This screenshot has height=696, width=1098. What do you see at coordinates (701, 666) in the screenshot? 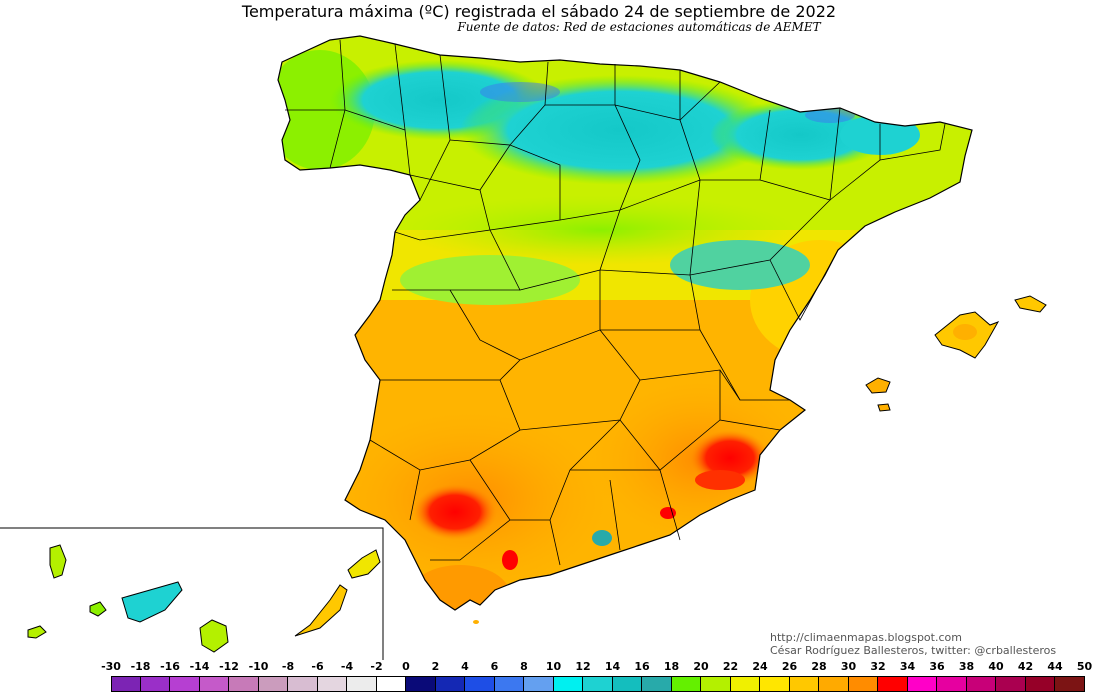
I see `legend-tick: 20` at bounding box center [701, 666].